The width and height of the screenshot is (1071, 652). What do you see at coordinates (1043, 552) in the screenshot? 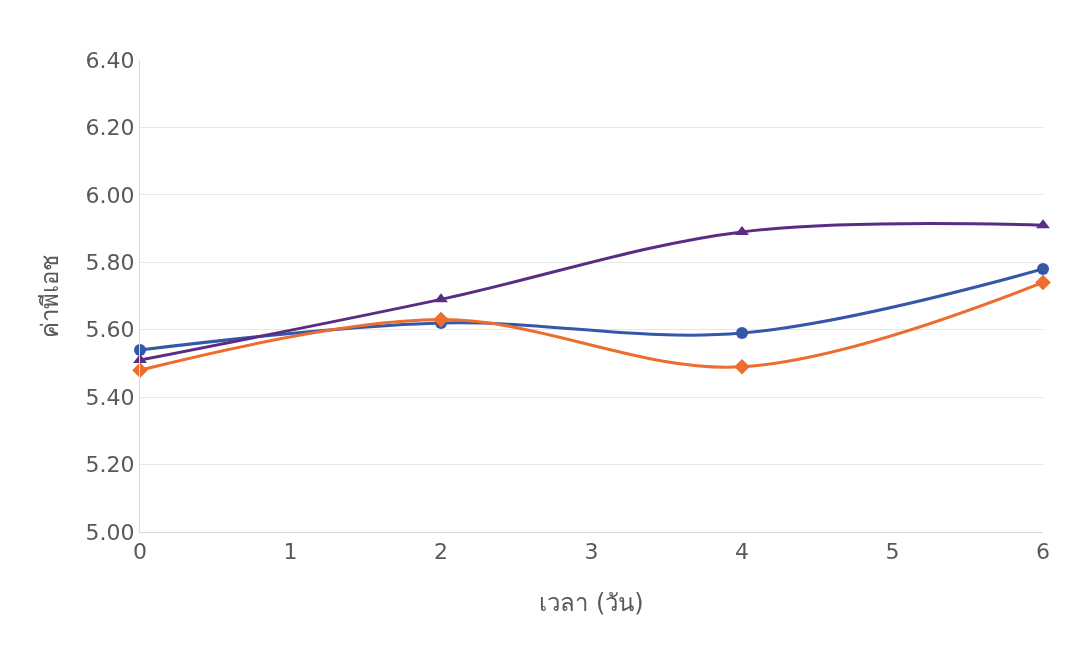
I see `x-tick-label: 6` at bounding box center [1043, 552].